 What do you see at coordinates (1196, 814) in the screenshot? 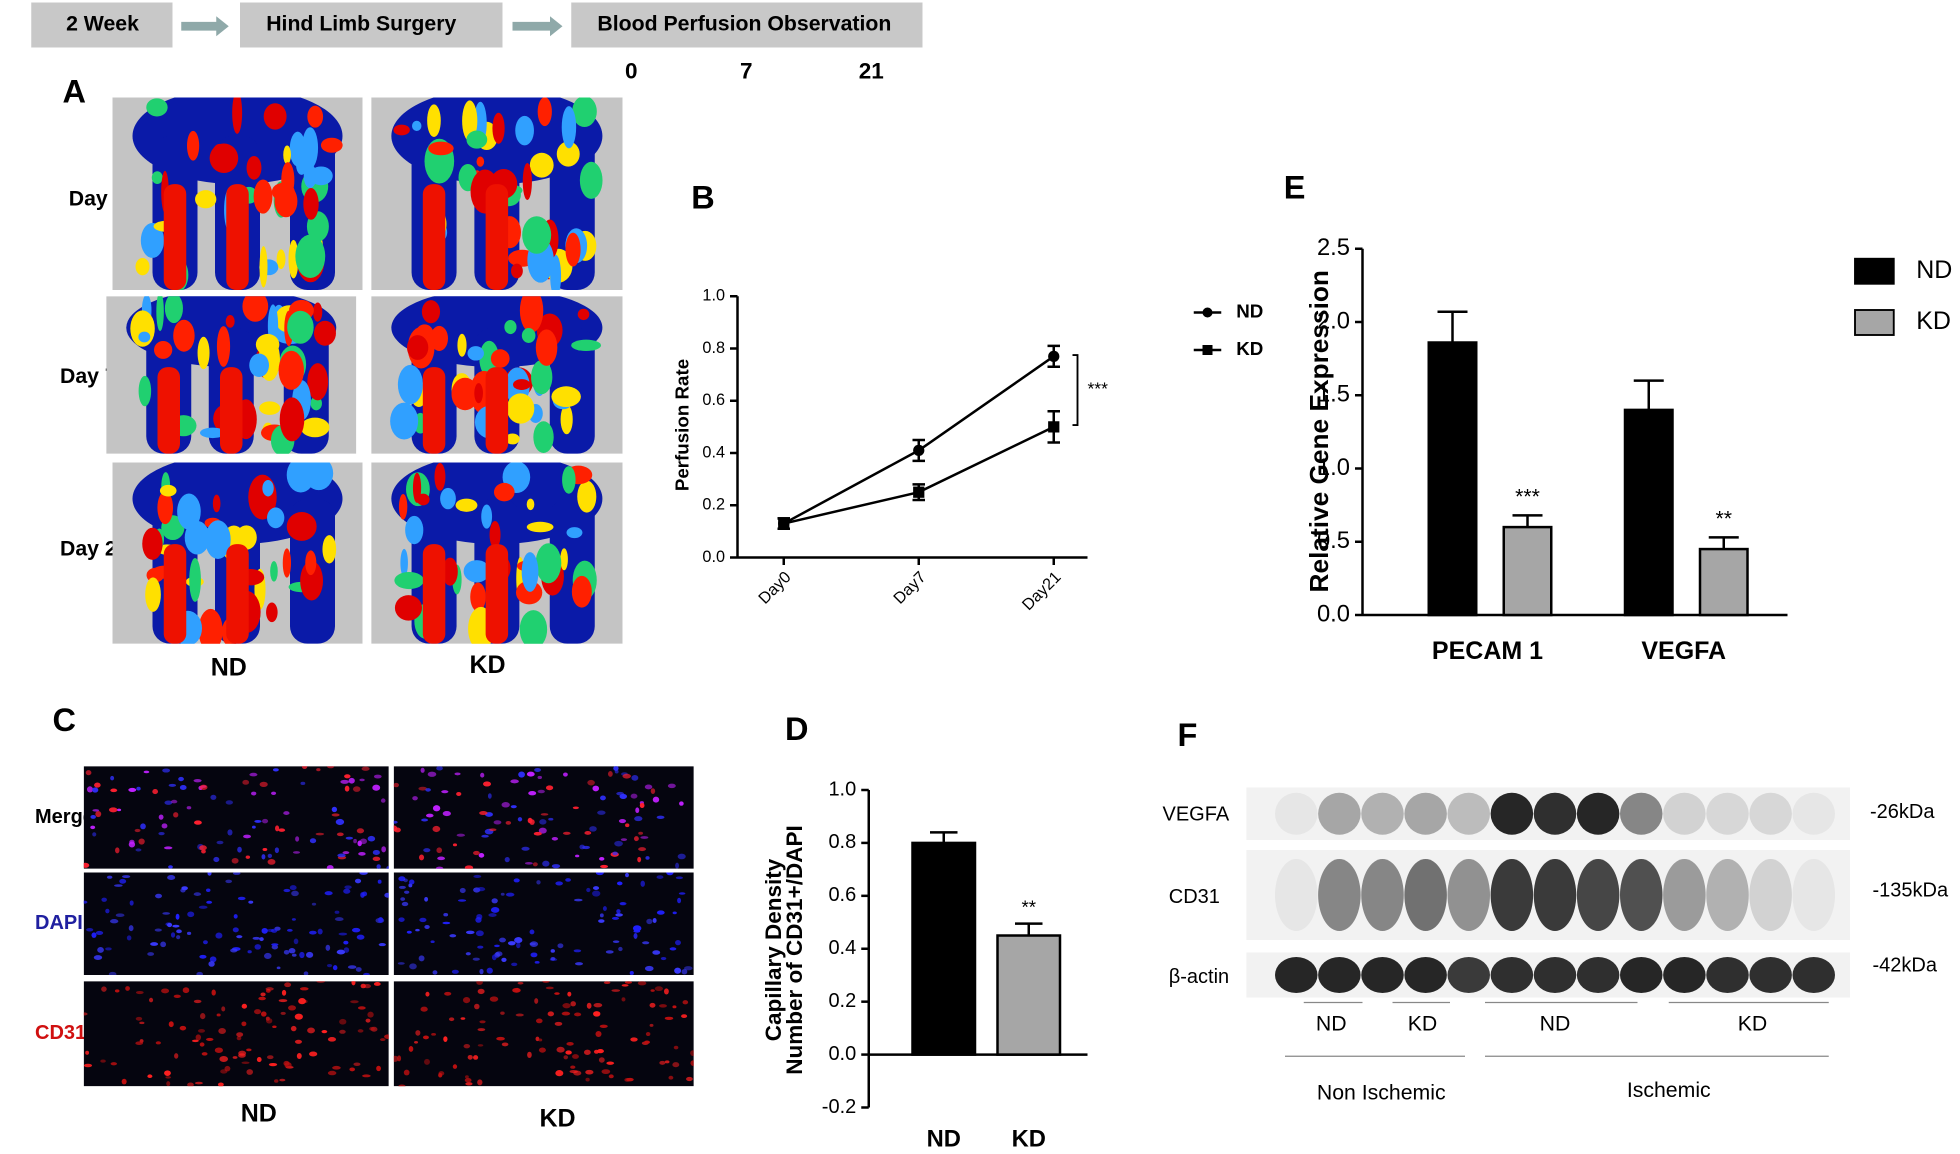
I see `blot-row-label: VEGFA` at bounding box center [1196, 814].